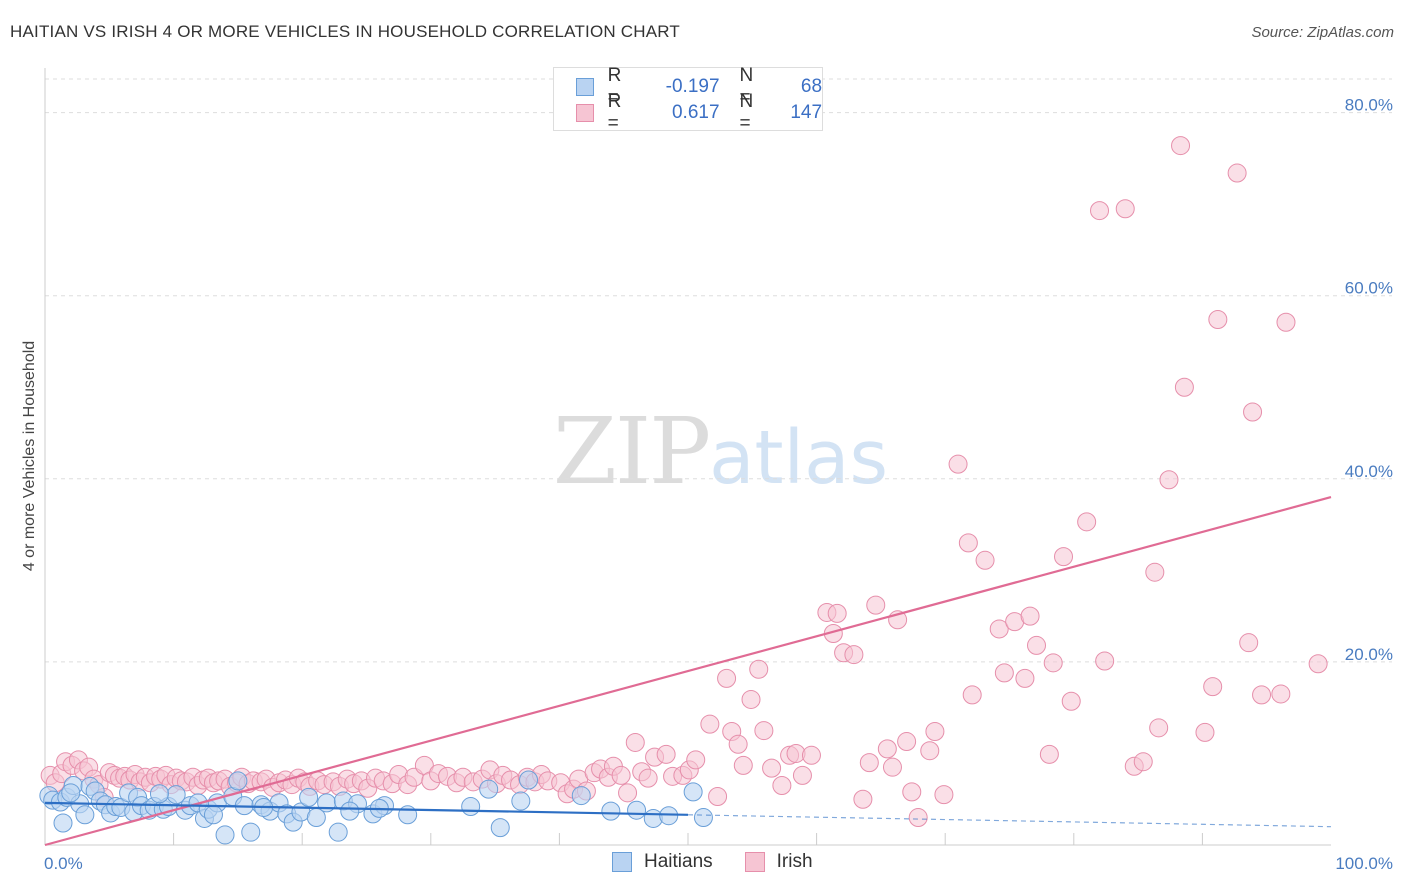 The image size is (1406, 892). What do you see at coordinates (754, 862) in the screenshot?
I see `irish-legend-swatch` at bounding box center [754, 862].